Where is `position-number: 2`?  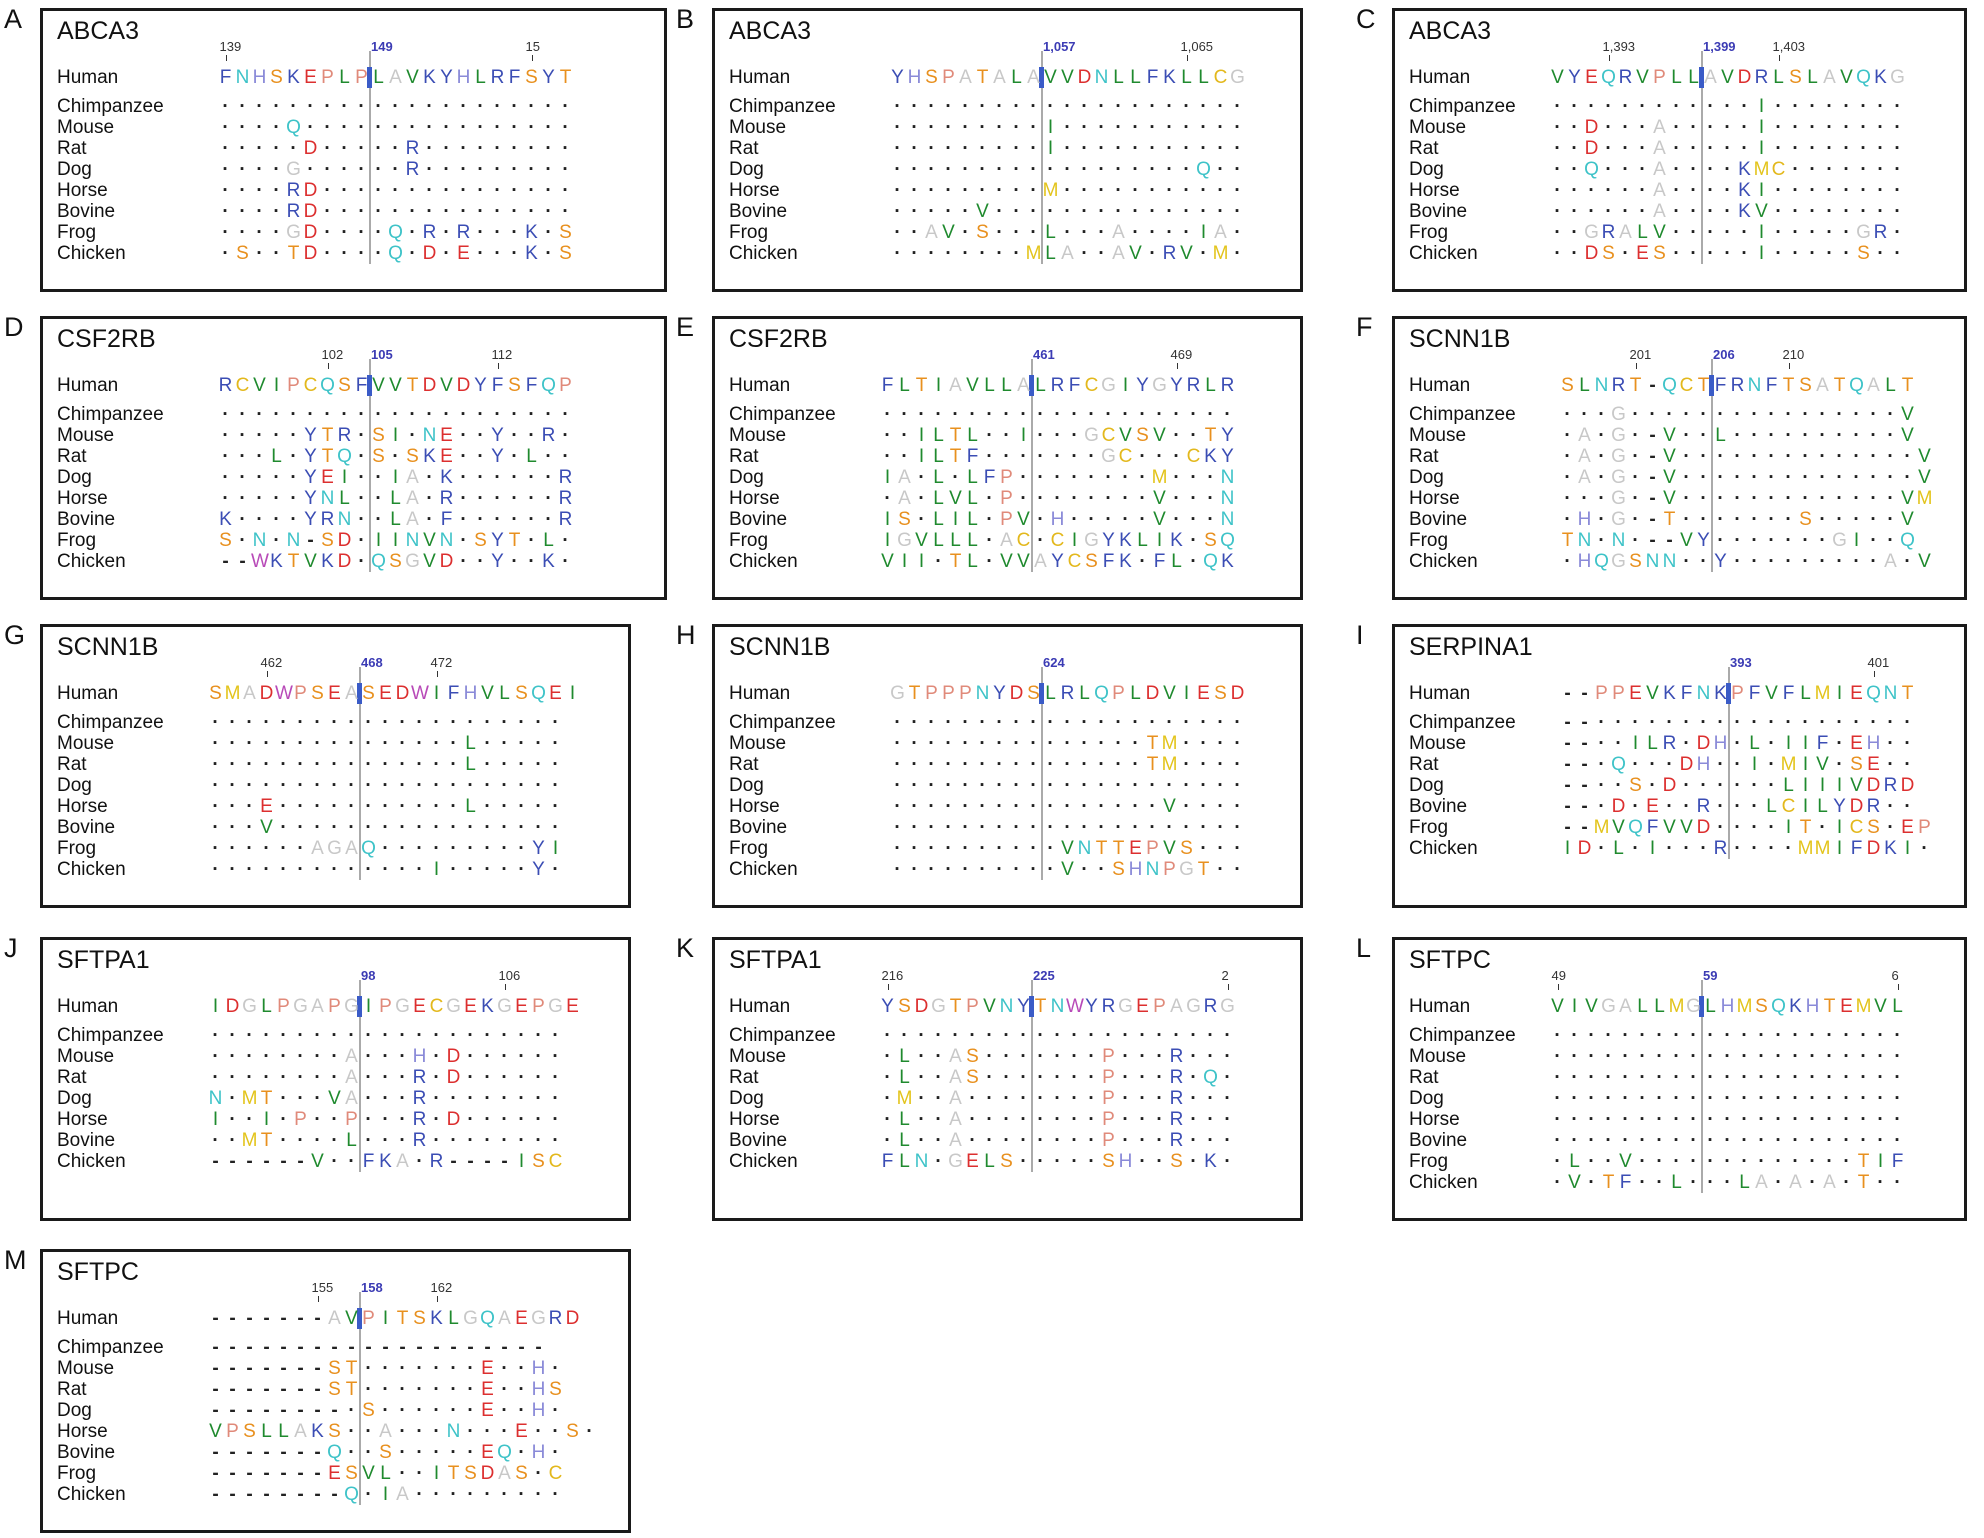
position-number: 2 is located at coordinates (1225, 975).